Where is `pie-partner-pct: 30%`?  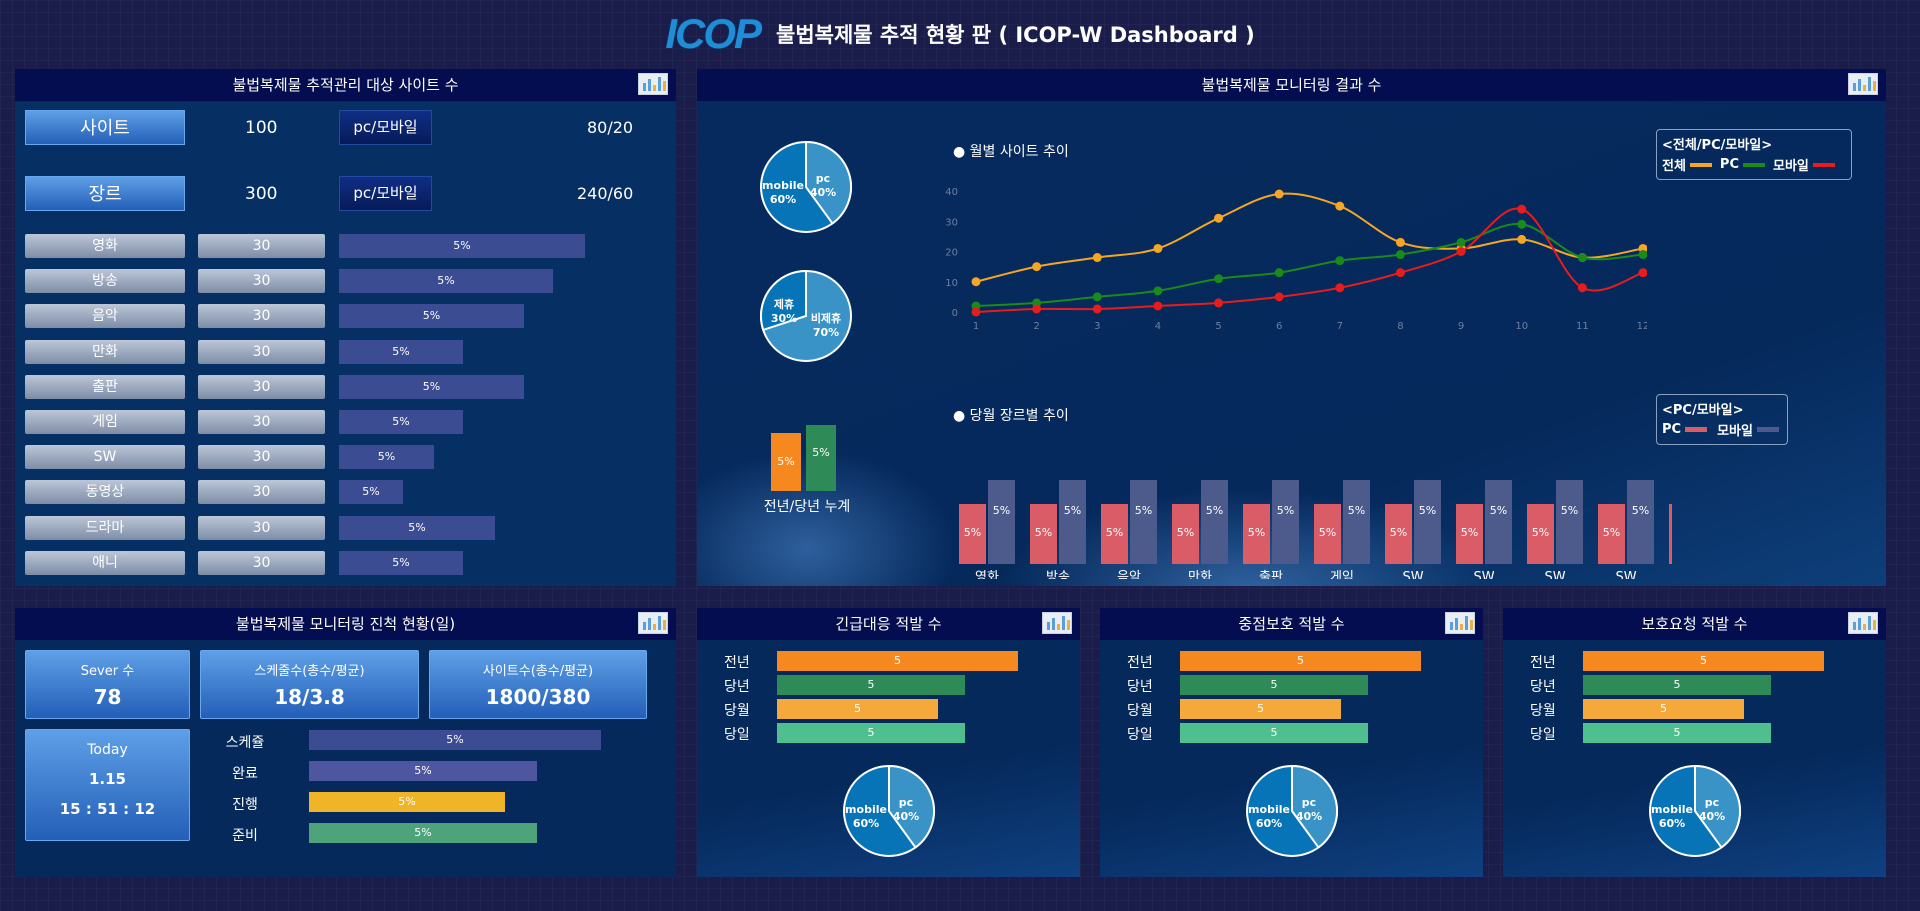
pie-partner-pct: 30% is located at coordinates (784, 318).